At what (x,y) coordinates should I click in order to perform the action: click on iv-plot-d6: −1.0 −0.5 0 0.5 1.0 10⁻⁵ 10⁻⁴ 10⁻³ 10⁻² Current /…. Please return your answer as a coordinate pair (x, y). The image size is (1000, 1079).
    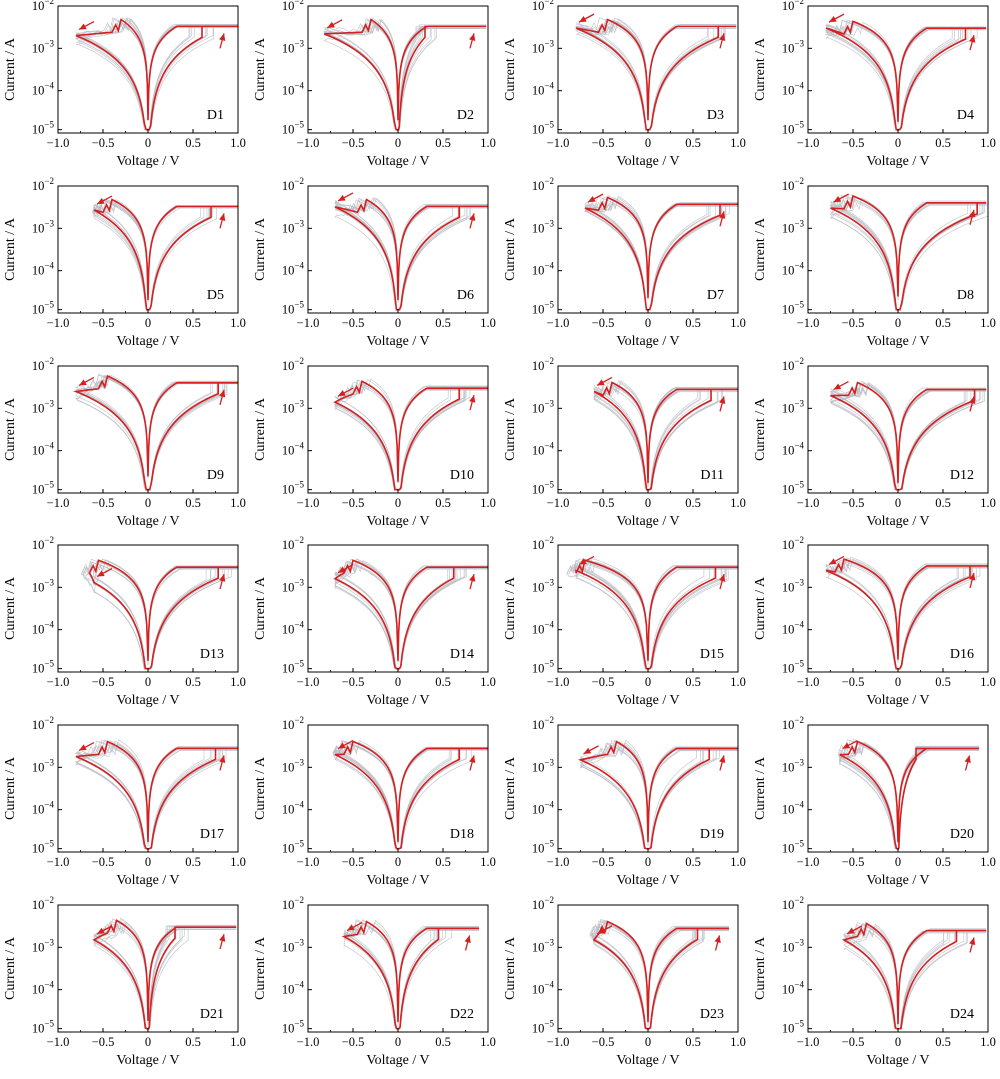
    Looking at the image, I should click on (374, 262).